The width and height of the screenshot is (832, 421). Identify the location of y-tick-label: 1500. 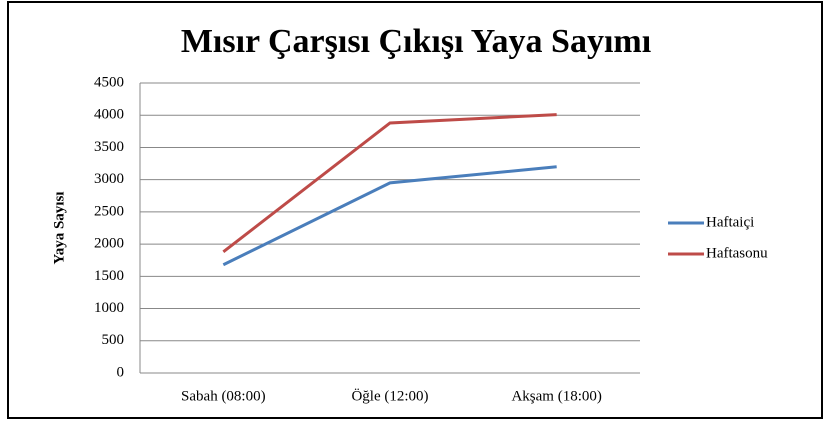
(109, 276).